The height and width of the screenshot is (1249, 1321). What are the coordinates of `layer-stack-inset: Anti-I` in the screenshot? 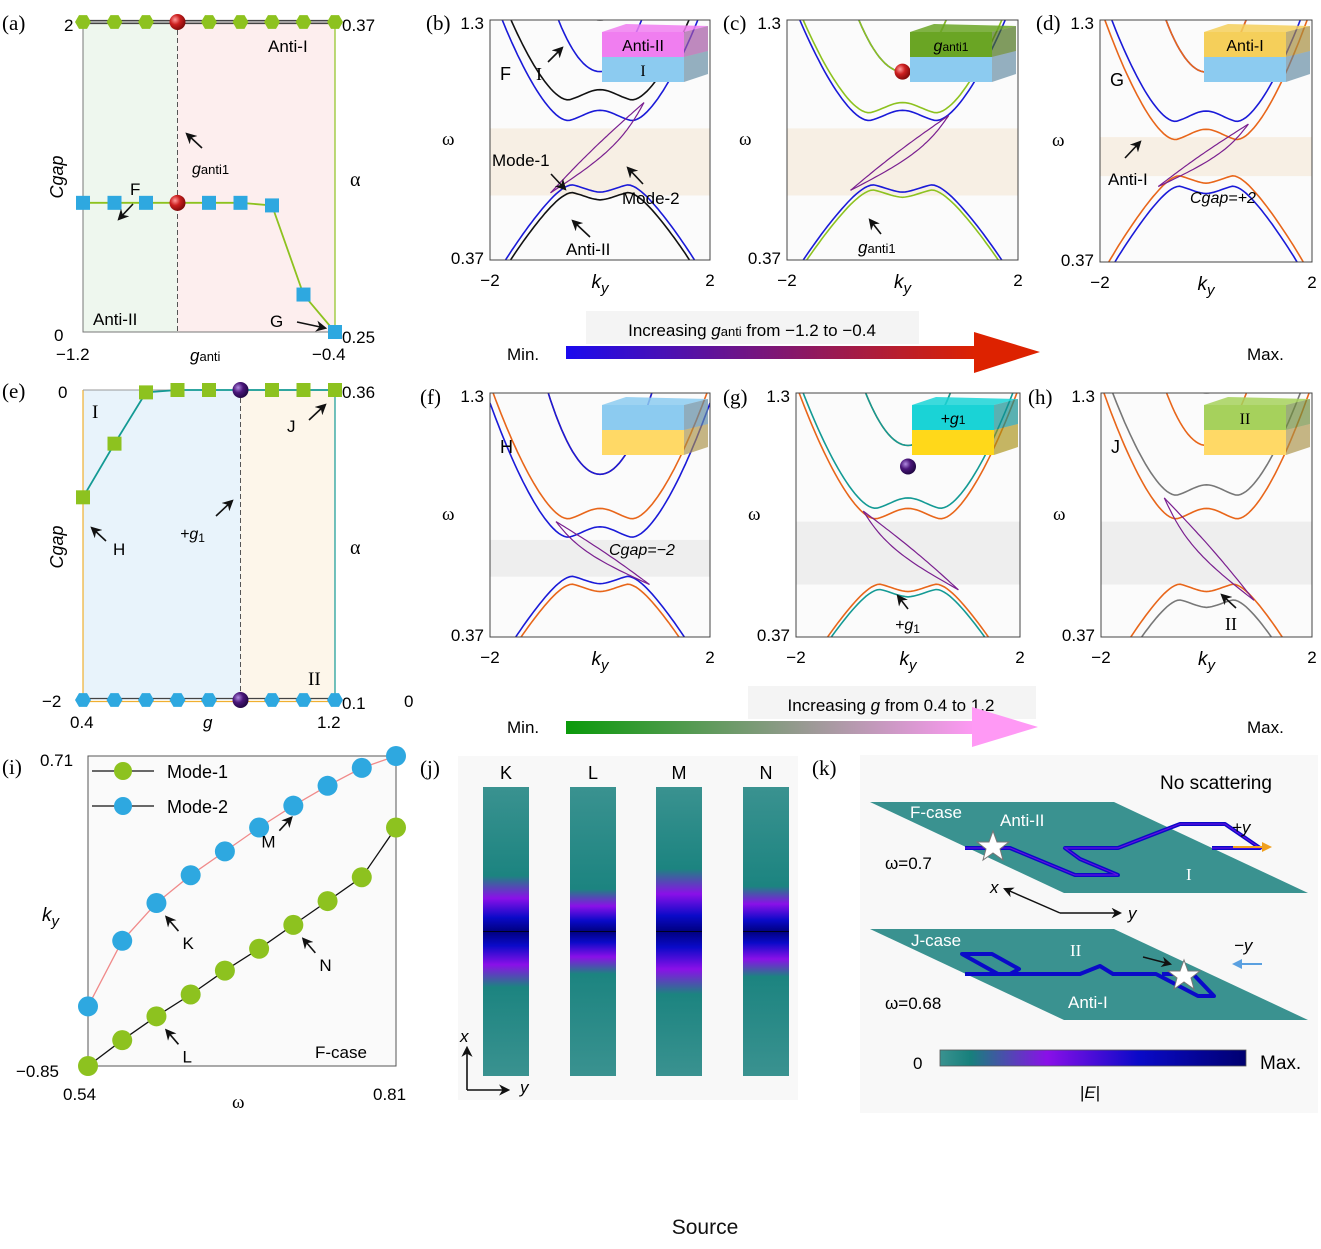 It's located at (1257, 53).